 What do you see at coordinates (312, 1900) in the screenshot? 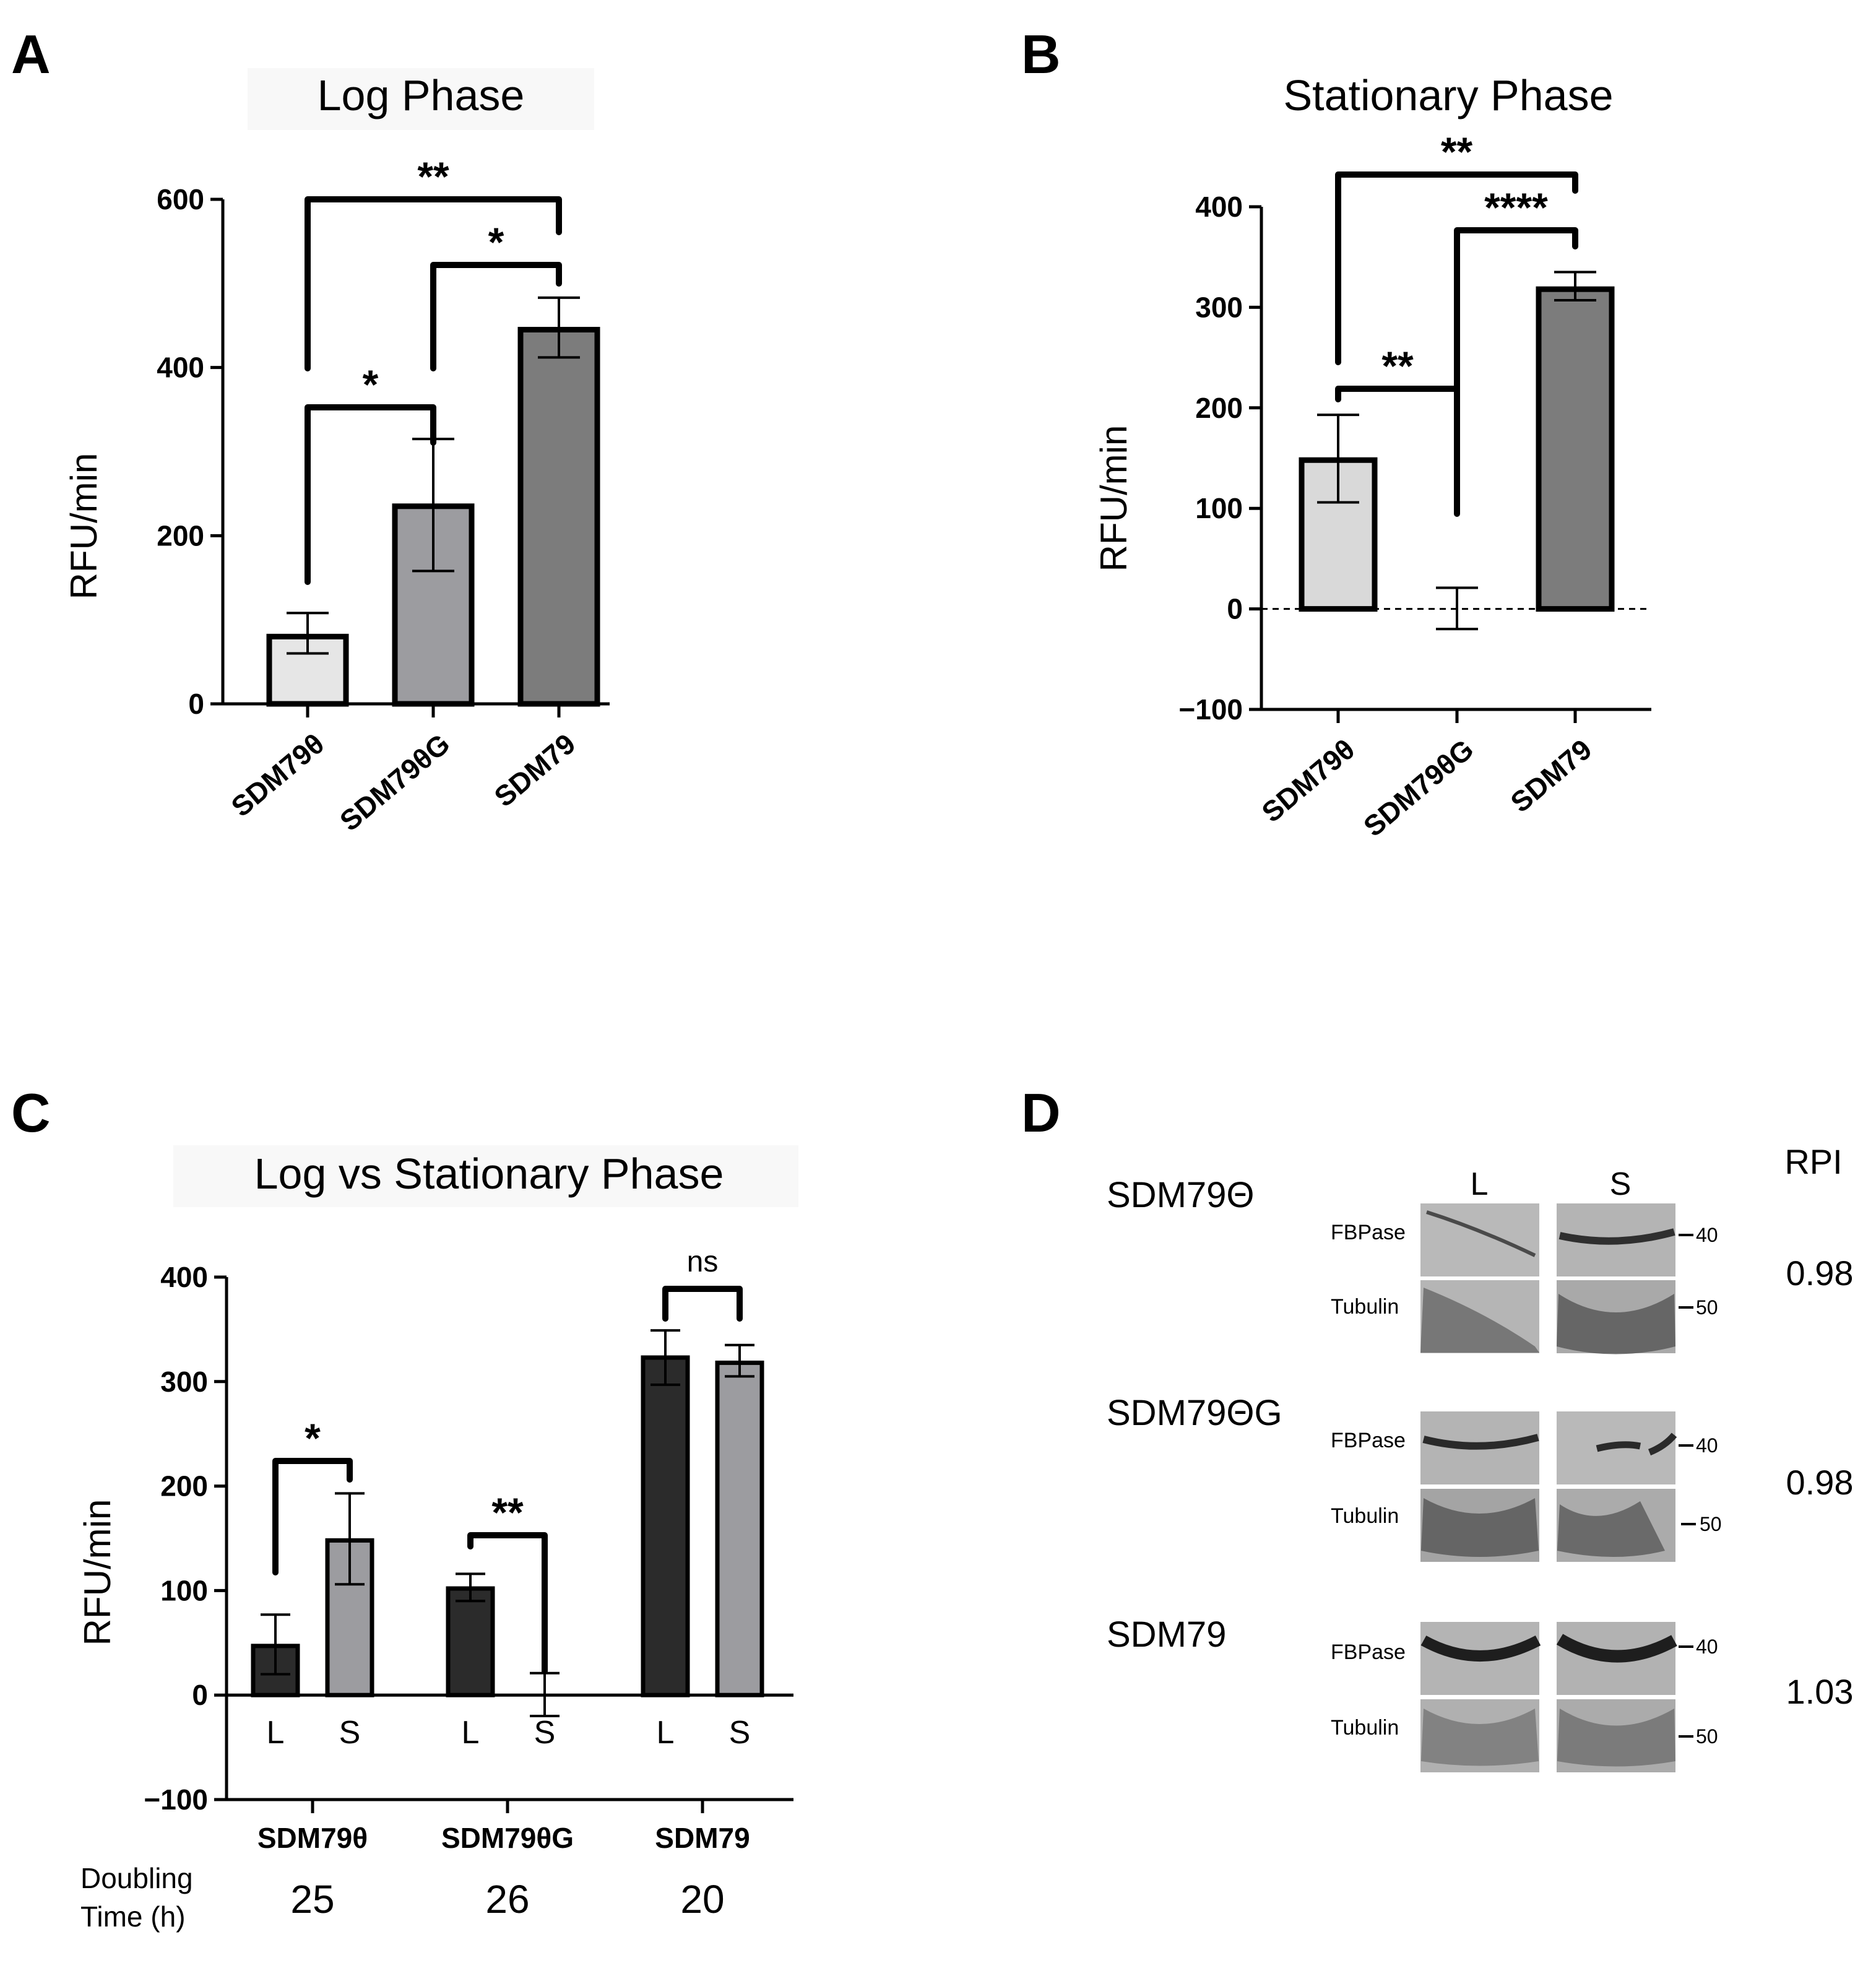
I see `doubling-time-value: 25` at bounding box center [312, 1900].